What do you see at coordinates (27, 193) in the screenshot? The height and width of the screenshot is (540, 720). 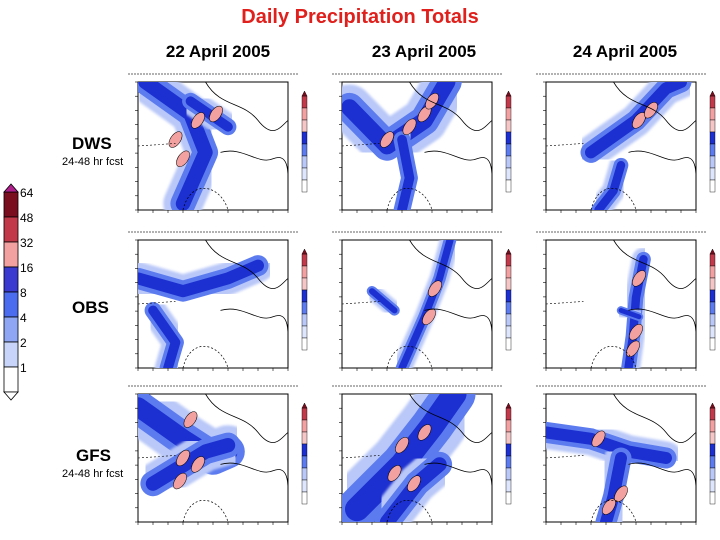 I see `colorbar-level-label: 64` at bounding box center [27, 193].